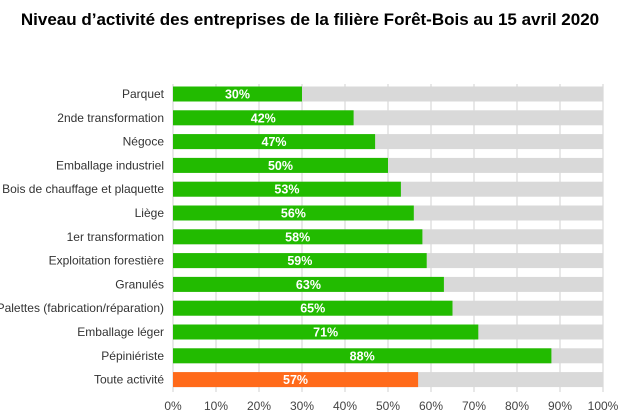 Image resolution: width=620 pixels, height=414 pixels. What do you see at coordinates (132, 356) in the screenshot?
I see `category-label-pepinieriste: Pépiniériste` at bounding box center [132, 356].